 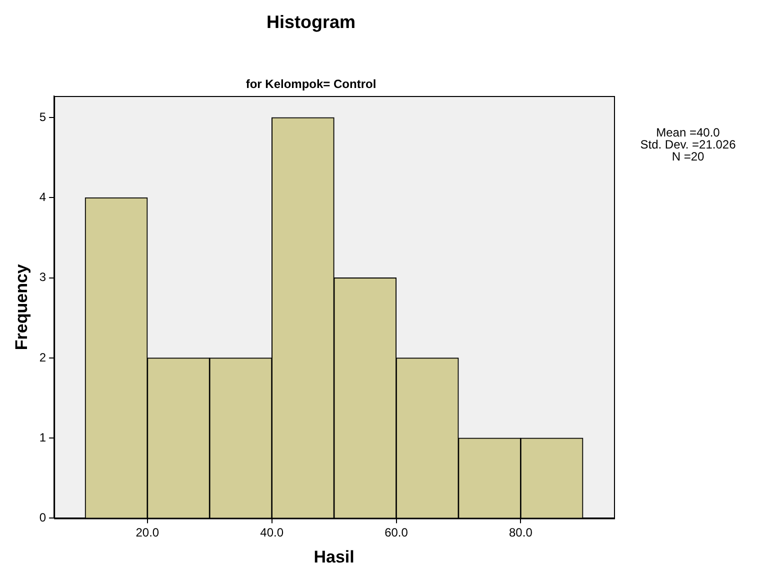 I want to click on y-tick-label: 4, so click(x=42, y=197).